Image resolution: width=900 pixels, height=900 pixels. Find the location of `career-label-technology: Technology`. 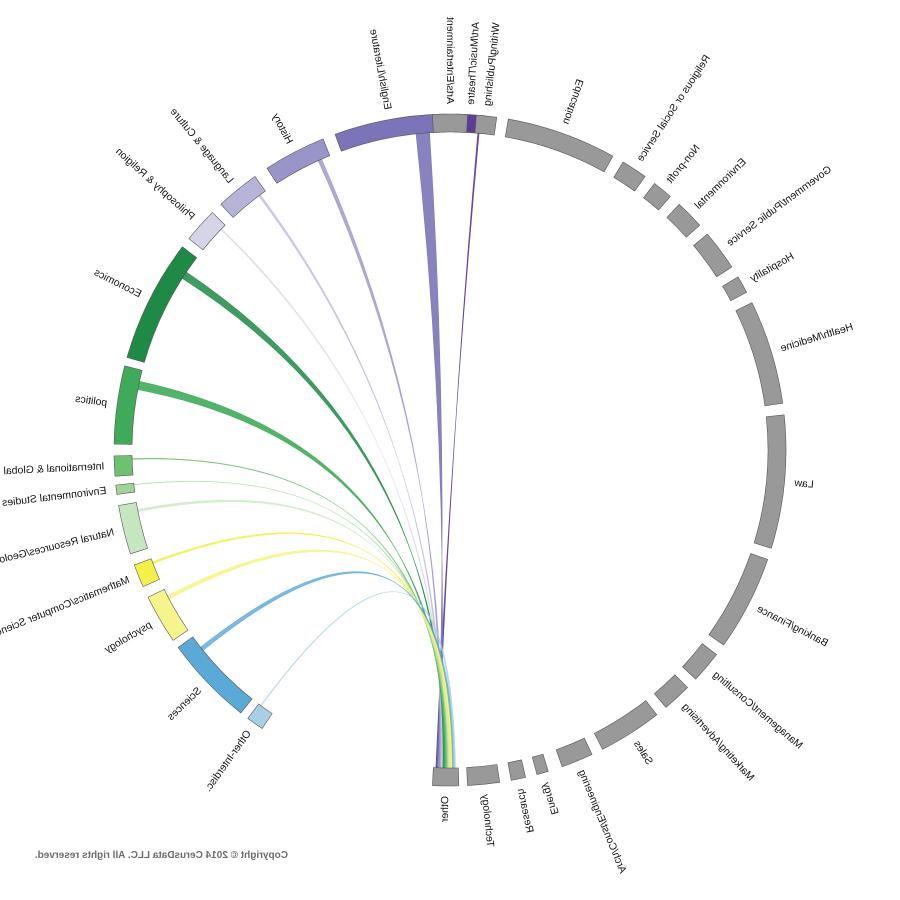

career-label-technology: Technology is located at coordinates (487, 820).